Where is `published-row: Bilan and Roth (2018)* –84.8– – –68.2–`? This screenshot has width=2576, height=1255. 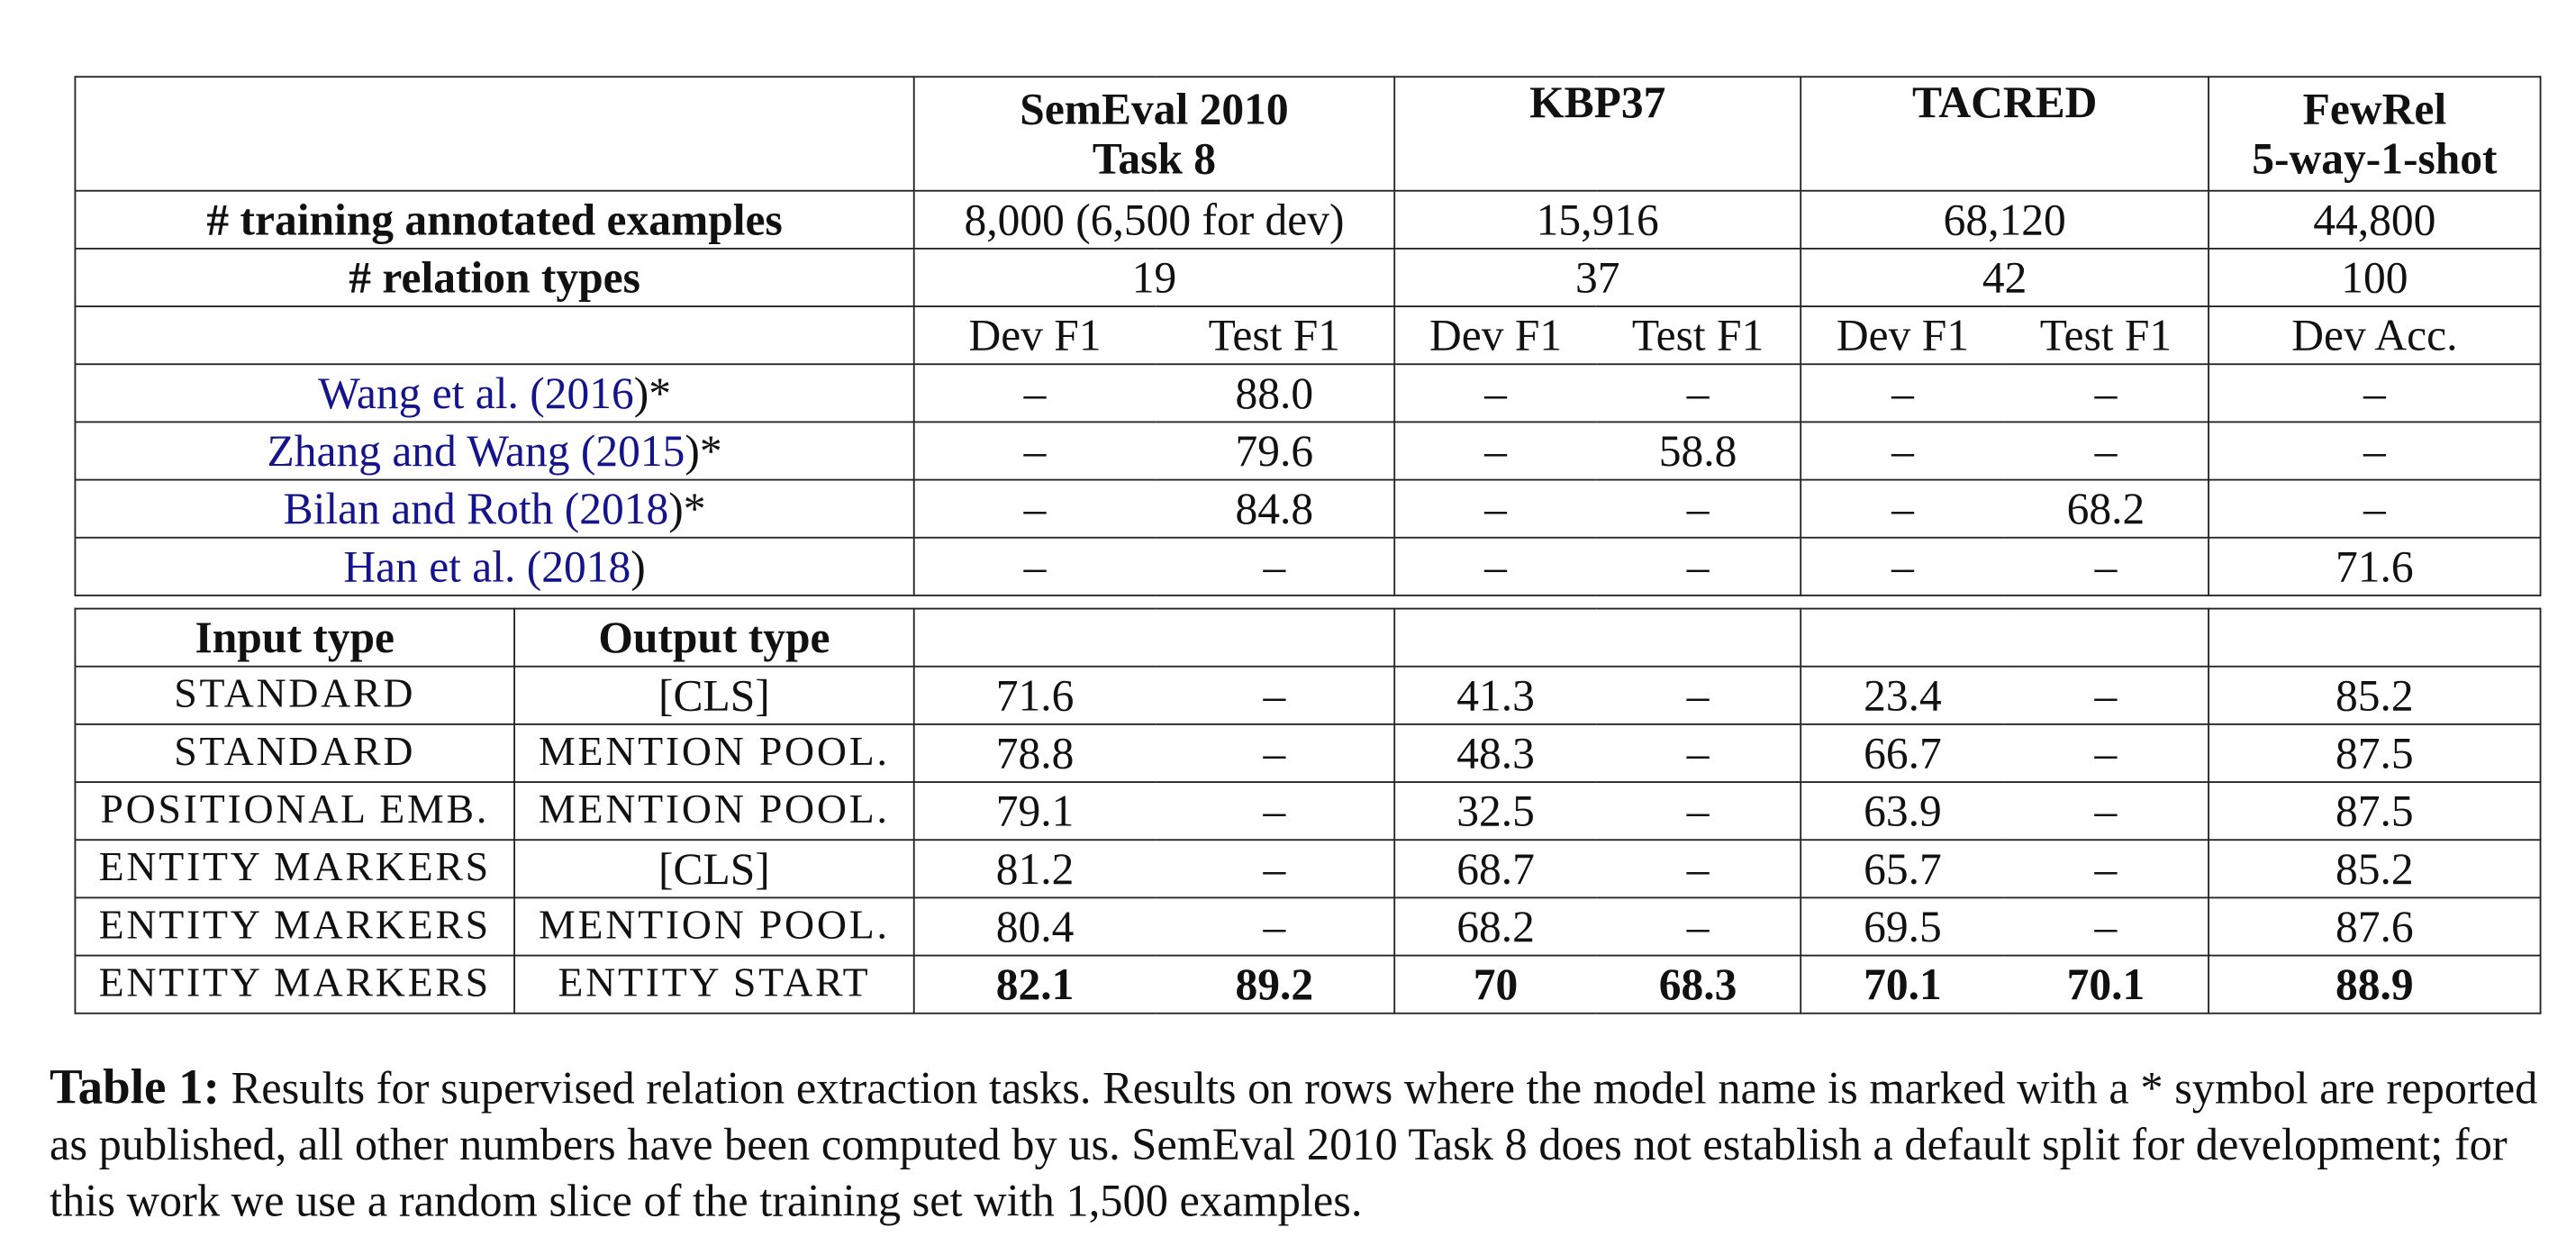 published-row: Bilan and Roth (2018)* –84.8– – –68.2– is located at coordinates (1308, 509).